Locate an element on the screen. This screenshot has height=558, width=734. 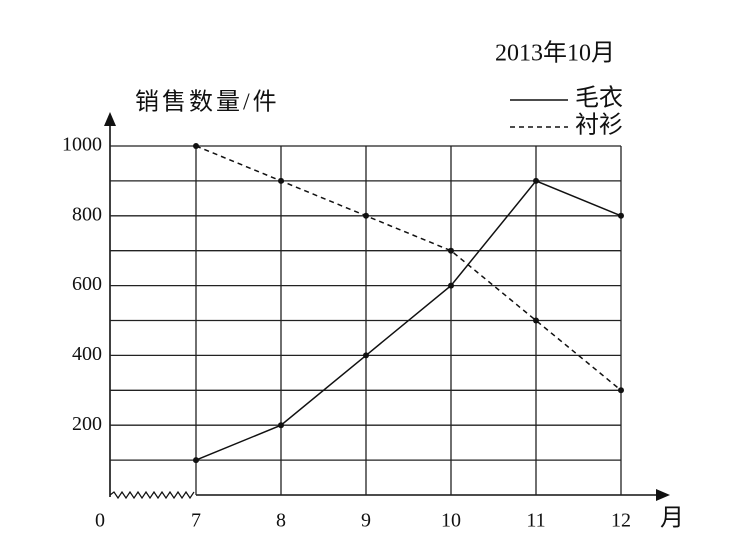
x-tick-label: 11 is located at coordinates (535, 521).